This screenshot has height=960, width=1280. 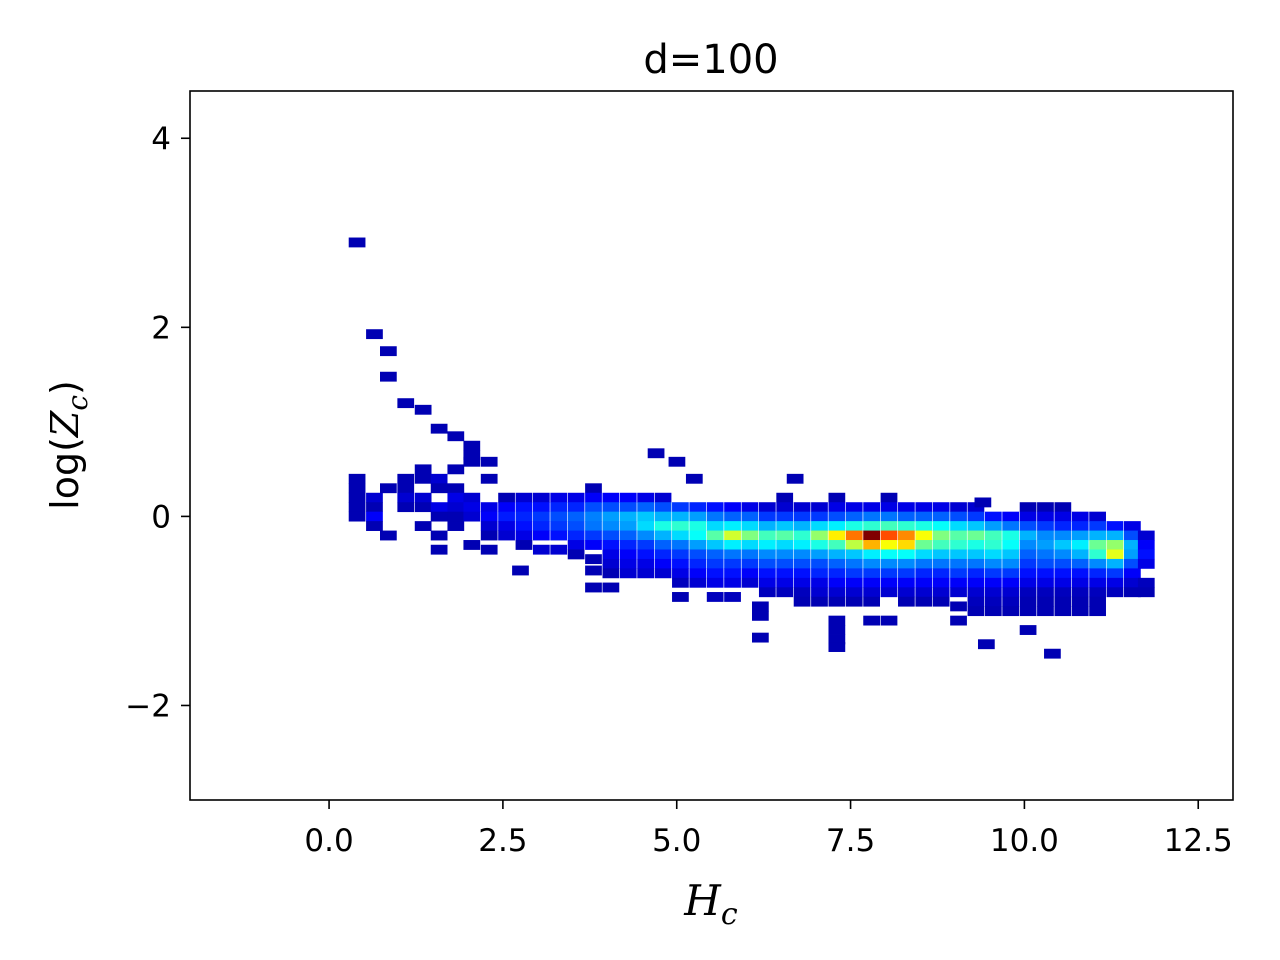 What do you see at coordinates (65, 387) in the screenshot?
I see `y-axis-label-suffix: )` at bounding box center [65, 387].